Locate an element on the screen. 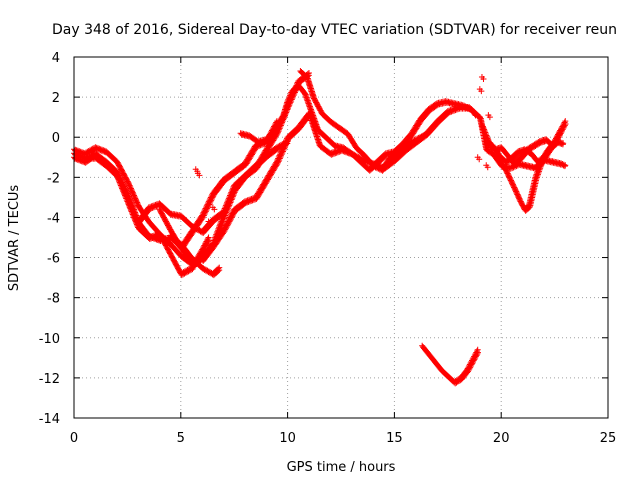  y-tick-label: -10 is located at coordinates (49, 339).